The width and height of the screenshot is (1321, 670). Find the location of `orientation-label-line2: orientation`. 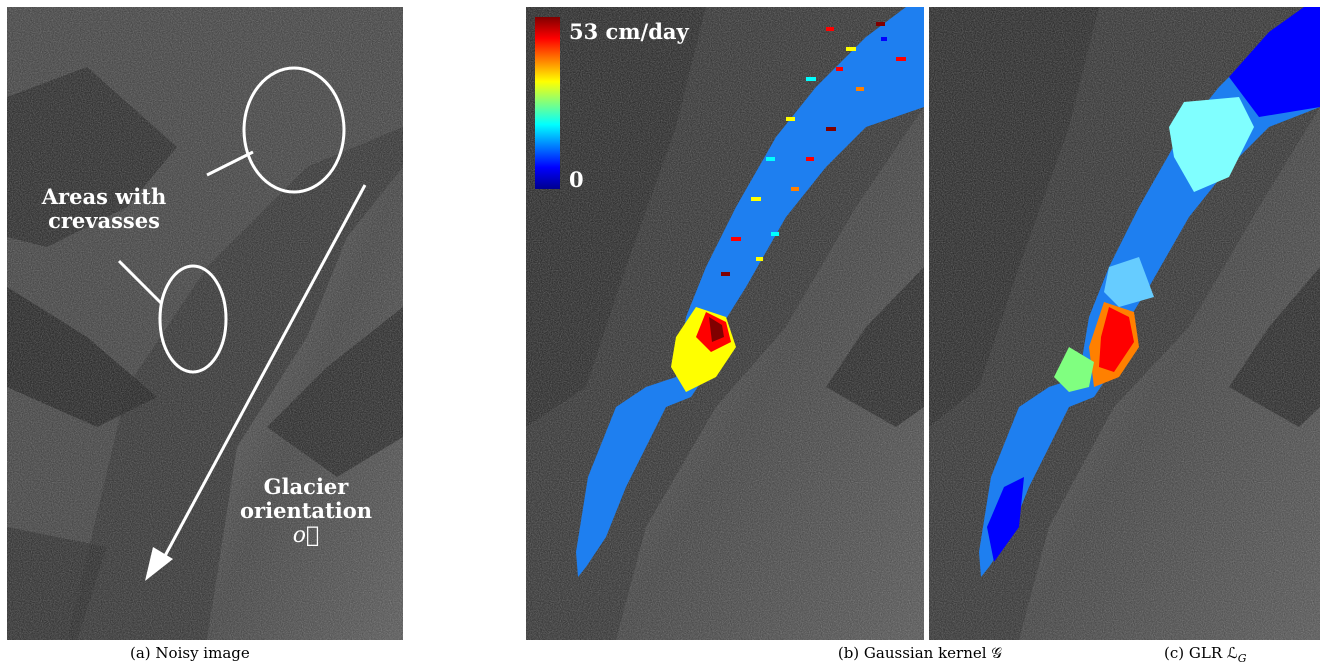

orientation-label-line2: orientation is located at coordinates (306, 511).